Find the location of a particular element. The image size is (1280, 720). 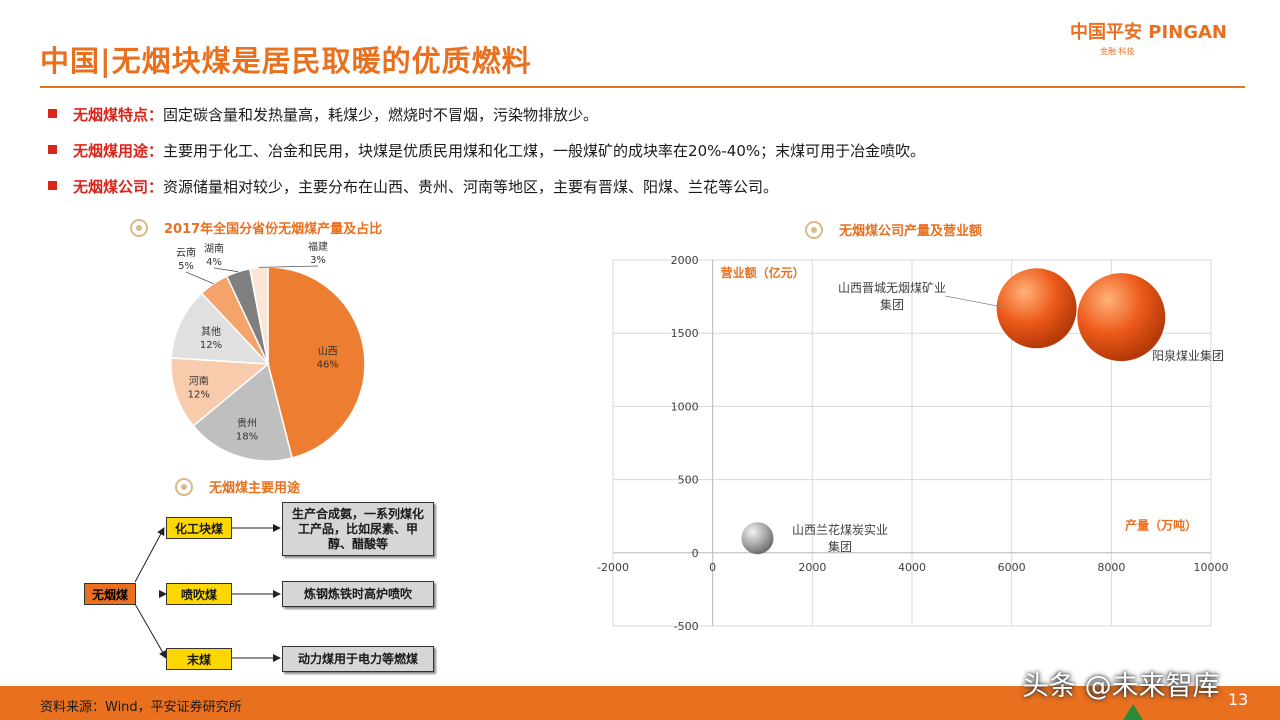

flow-branch-injection: 喷吹煤 is located at coordinates (199, 594).